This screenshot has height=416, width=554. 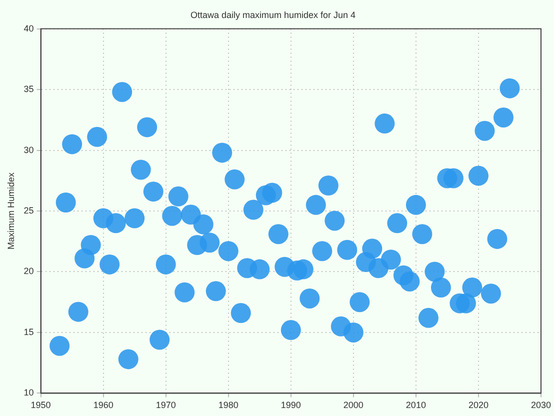 I want to click on x-tick-label: 1970, so click(x=166, y=405).